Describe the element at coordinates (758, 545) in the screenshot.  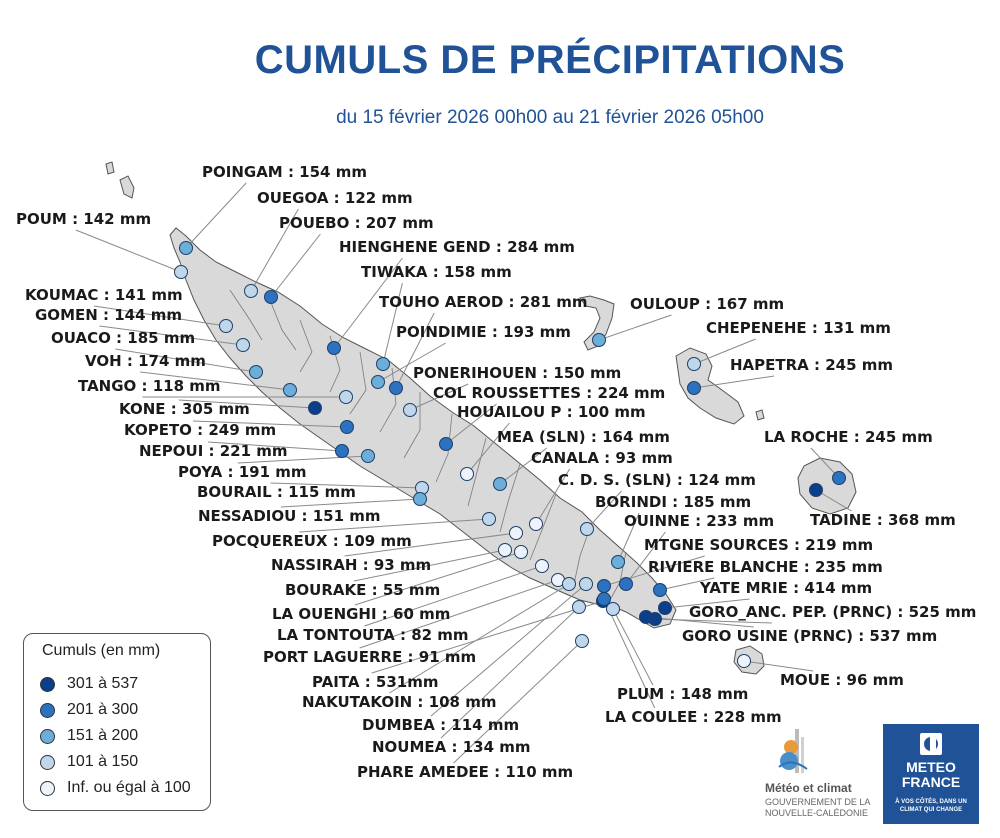
I see `station-label-mtgne_sources: MTGNE SOURCES : 219 mm` at that location.